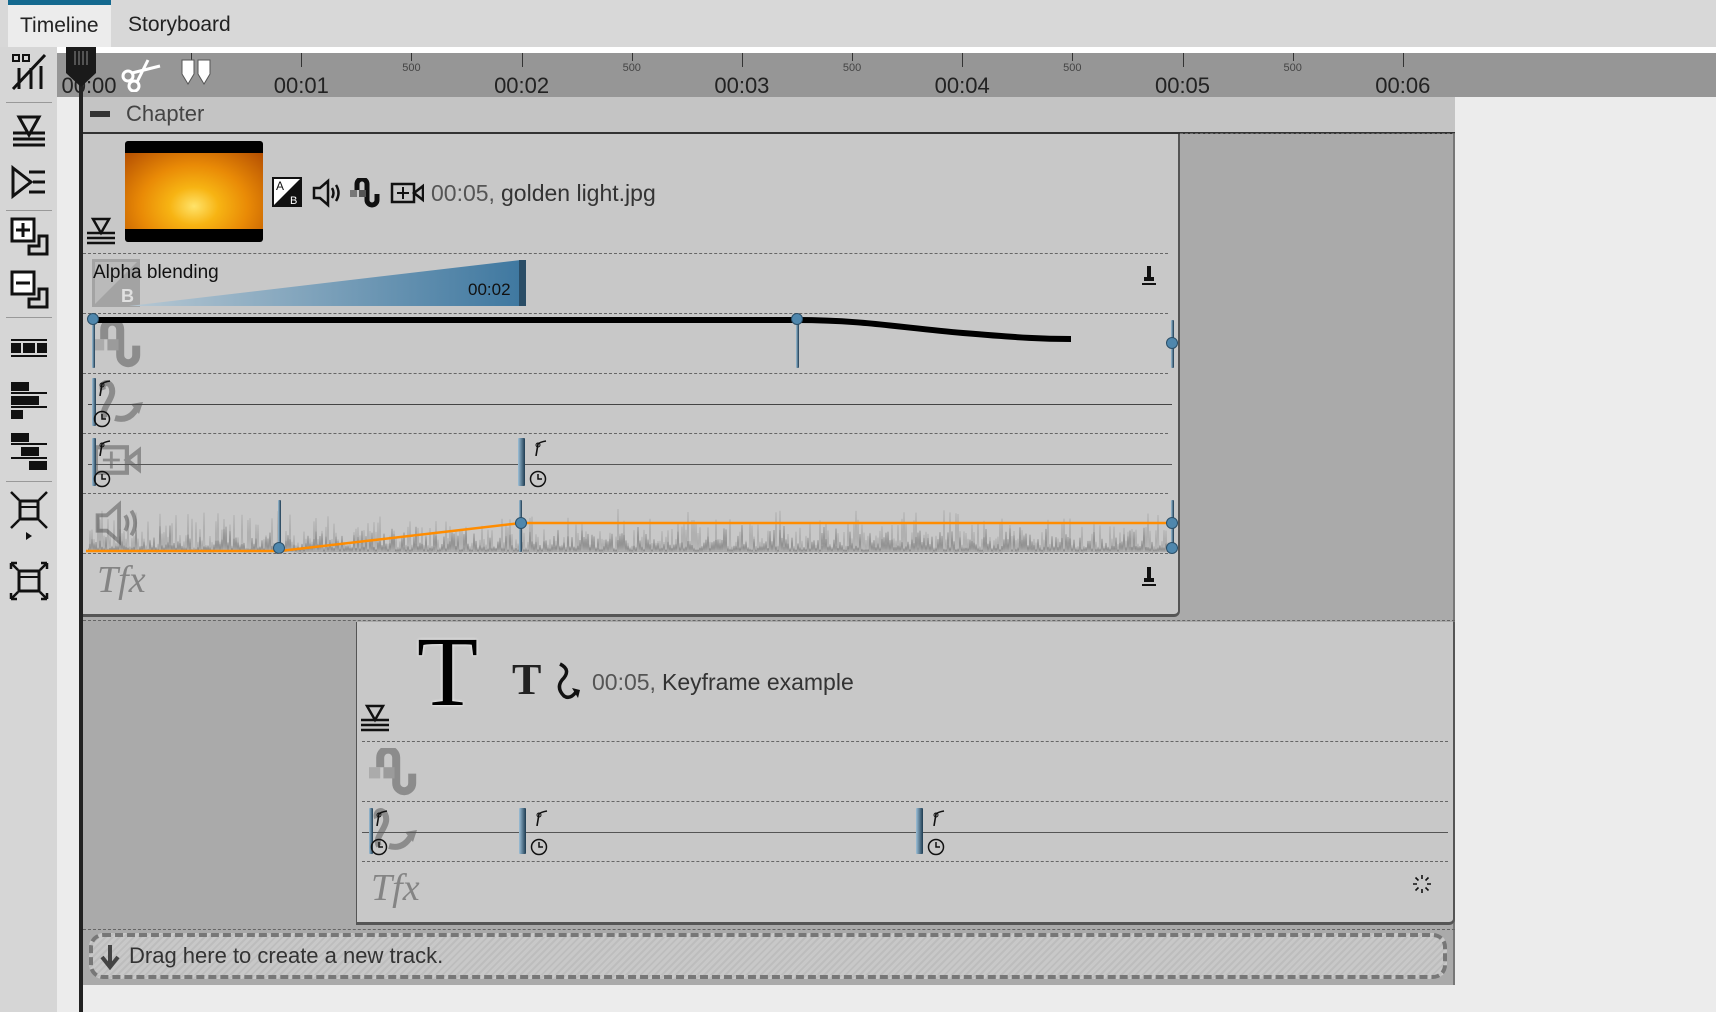 This screenshot has height=1012, width=1716. I want to click on audio-waveform, so click(630, 531).